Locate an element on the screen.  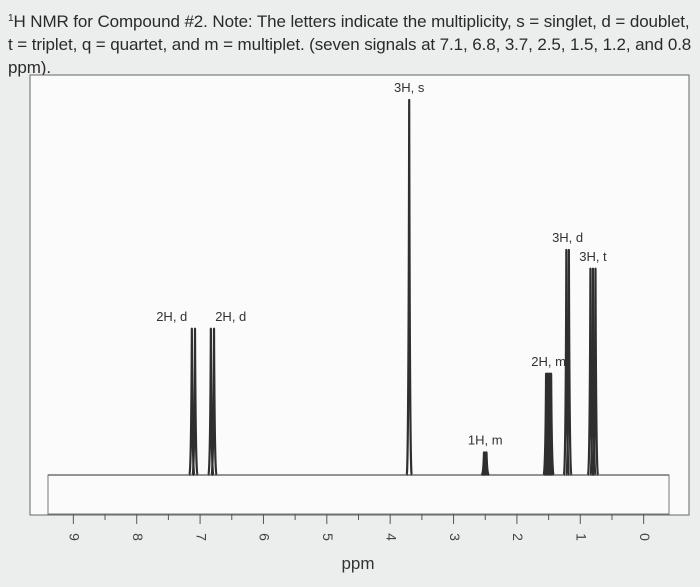
tick-label: 9 is located at coordinates (75, 537).